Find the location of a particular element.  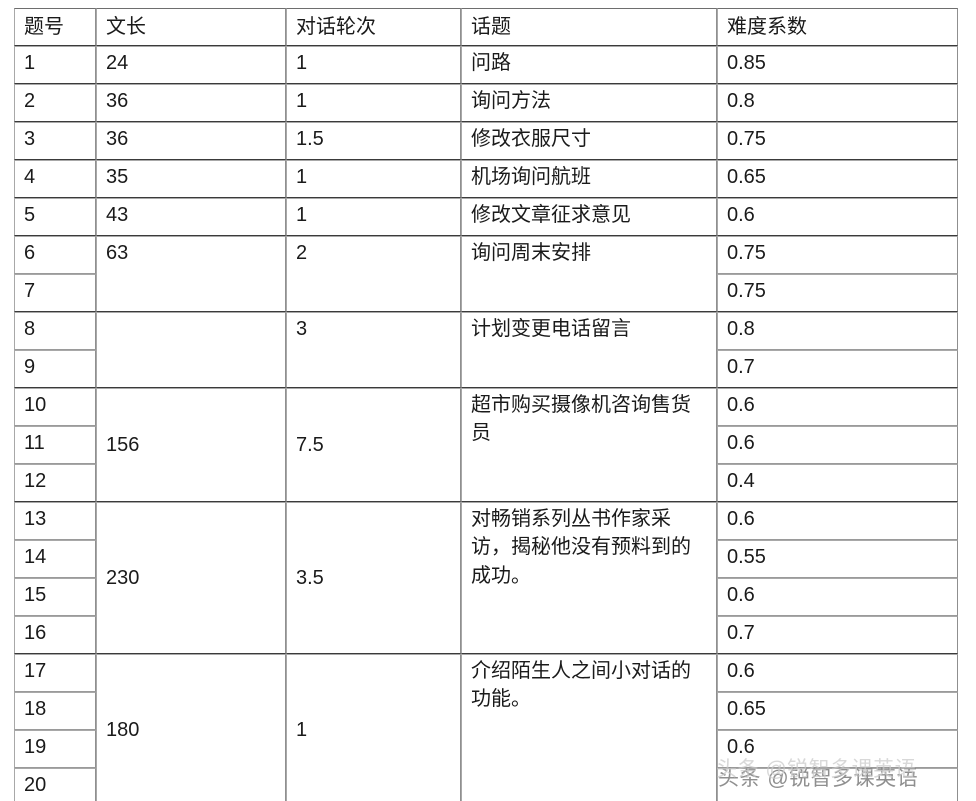

table-row: 8 3 计划变更电话留言 0.8 is located at coordinates (486, 350).